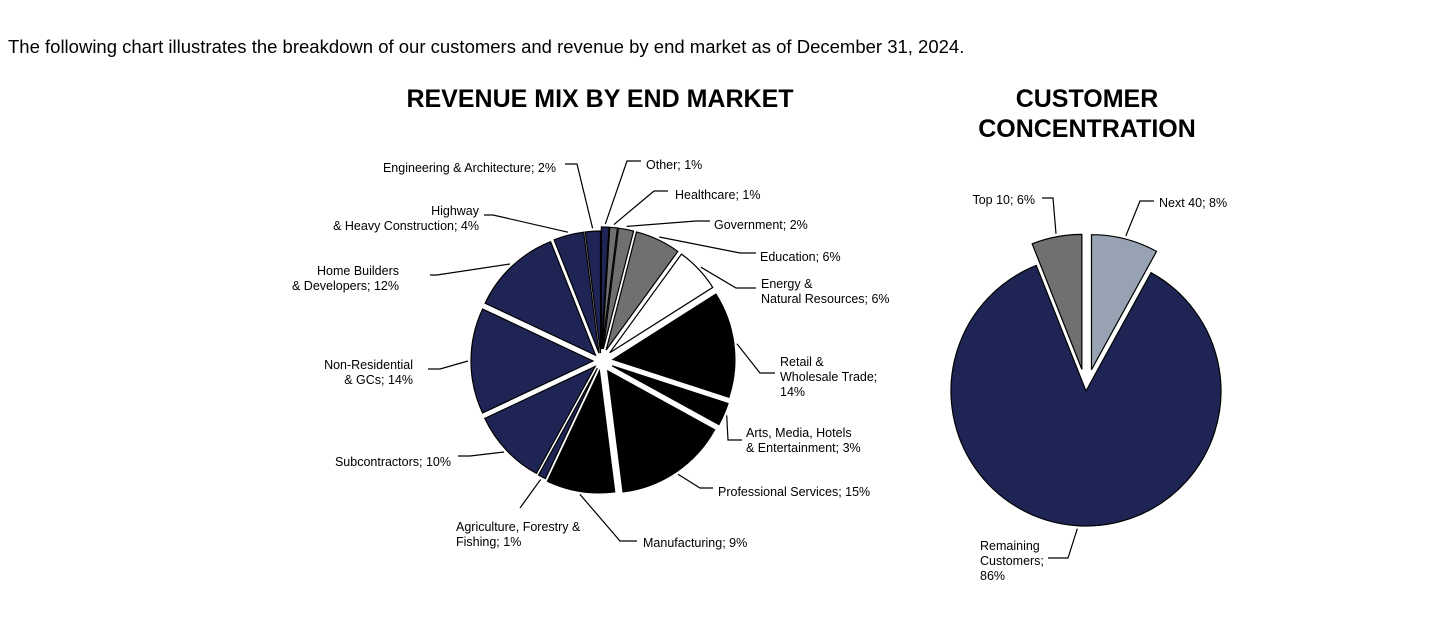 This screenshot has width=1456, height=618. I want to click on leader-line-manufacturing, so click(608, 517).